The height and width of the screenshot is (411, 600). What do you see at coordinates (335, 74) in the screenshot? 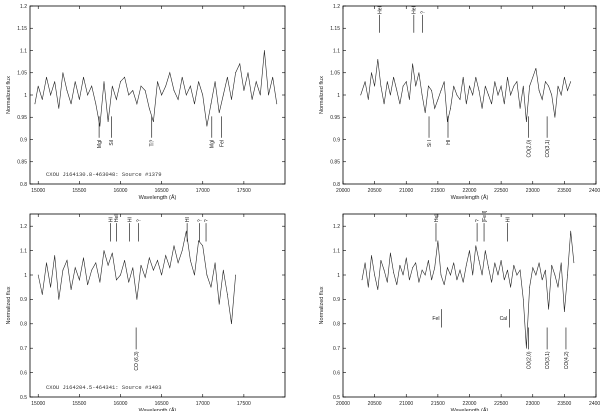
I see `y-tick-label: 1.05` at bounding box center [335, 74].